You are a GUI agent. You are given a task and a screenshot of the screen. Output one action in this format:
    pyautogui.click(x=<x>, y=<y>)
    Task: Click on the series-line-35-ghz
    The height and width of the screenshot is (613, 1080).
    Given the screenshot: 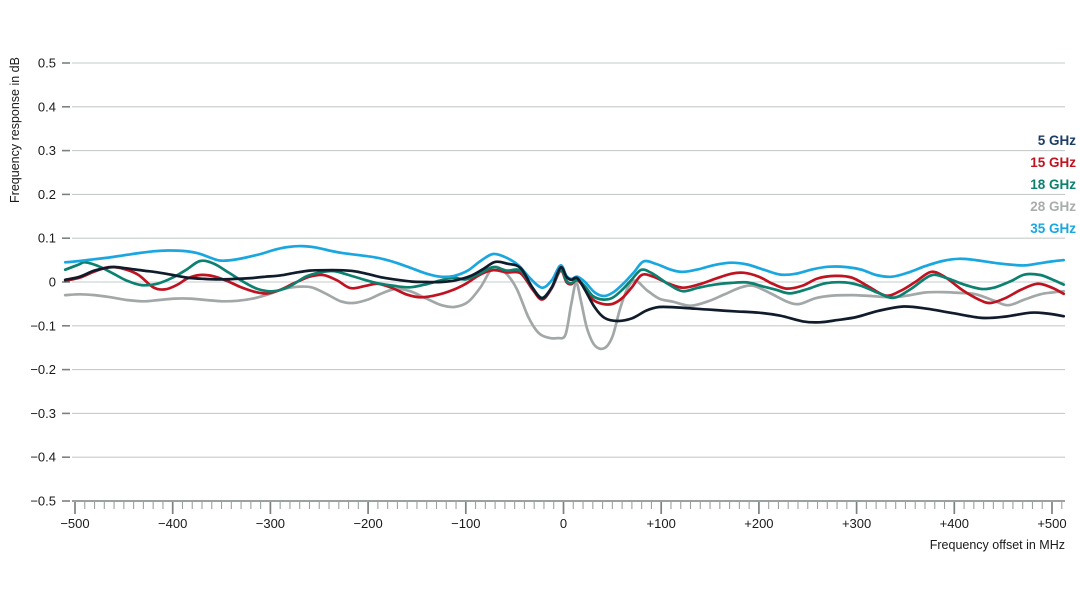 What is the action you would take?
    pyautogui.click(x=564, y=271)
    